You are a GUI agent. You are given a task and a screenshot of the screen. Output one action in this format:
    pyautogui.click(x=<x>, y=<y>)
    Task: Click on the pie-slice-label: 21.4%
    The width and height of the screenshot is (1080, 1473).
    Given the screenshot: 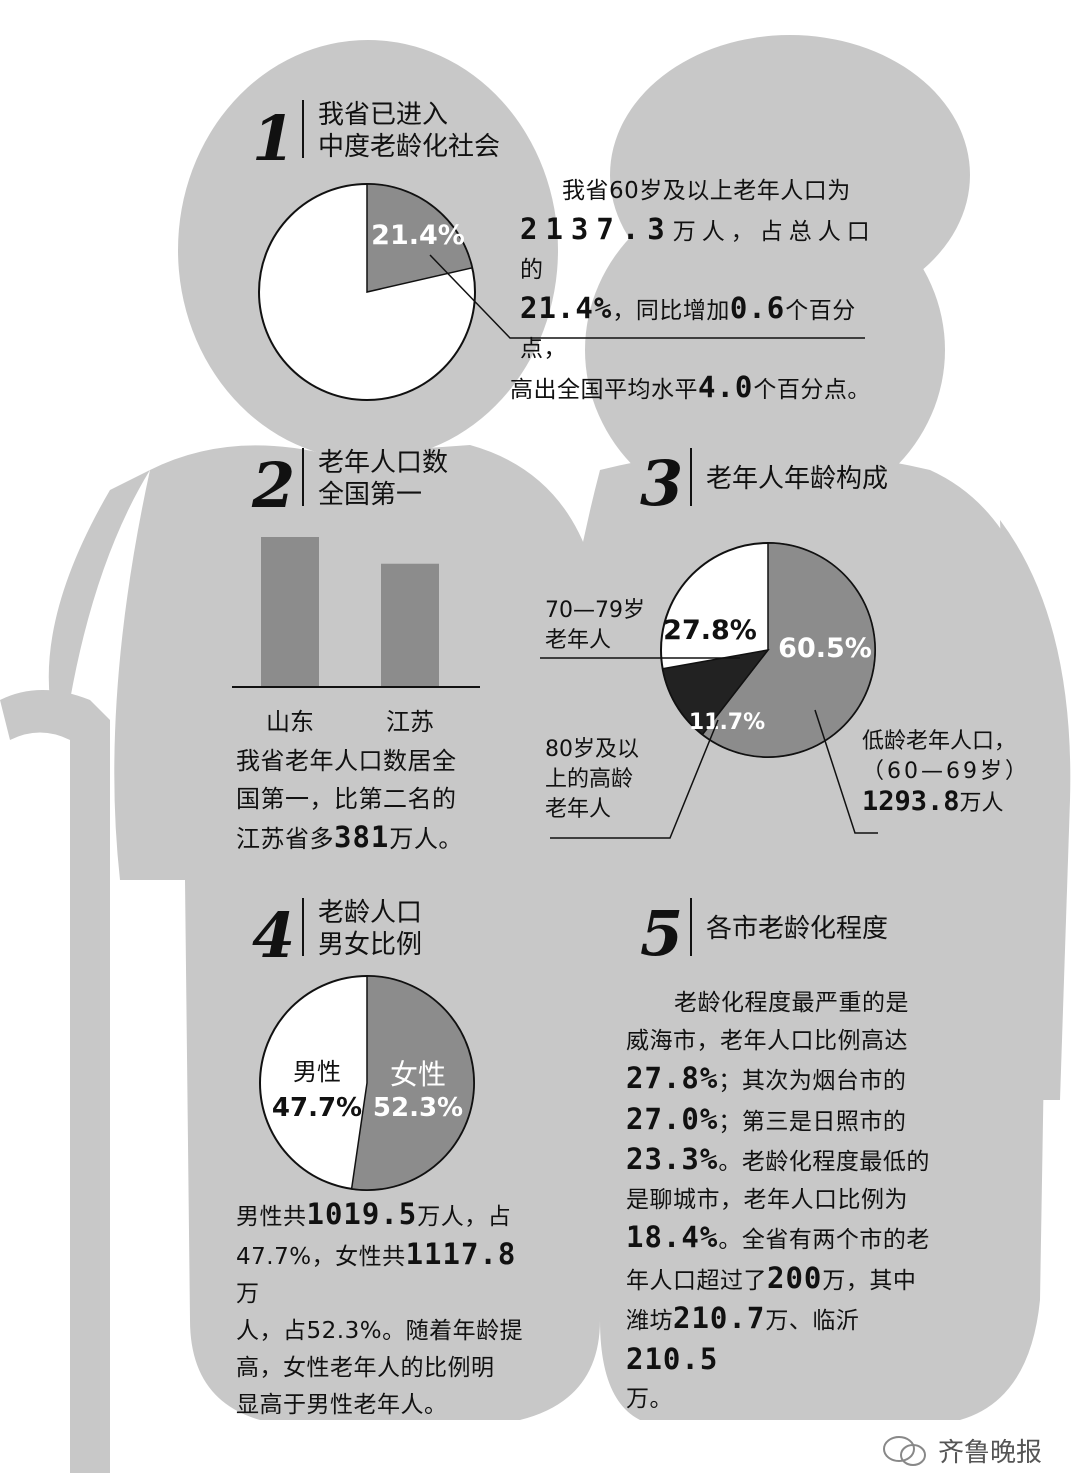 What is the action you would take?
    pyautogui.click(x=418, y=235)
    